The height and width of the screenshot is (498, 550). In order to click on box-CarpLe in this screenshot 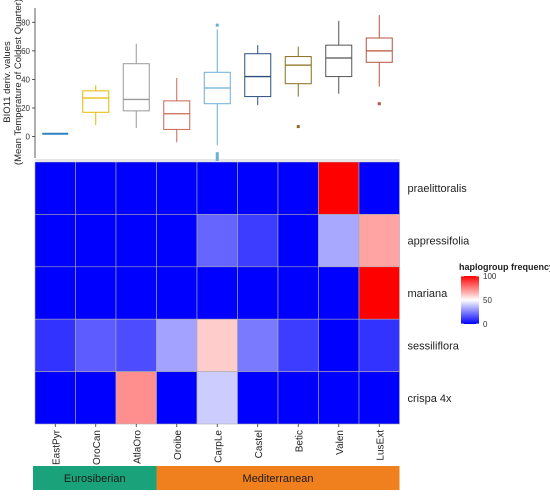, I will do `click(217, 92)`.